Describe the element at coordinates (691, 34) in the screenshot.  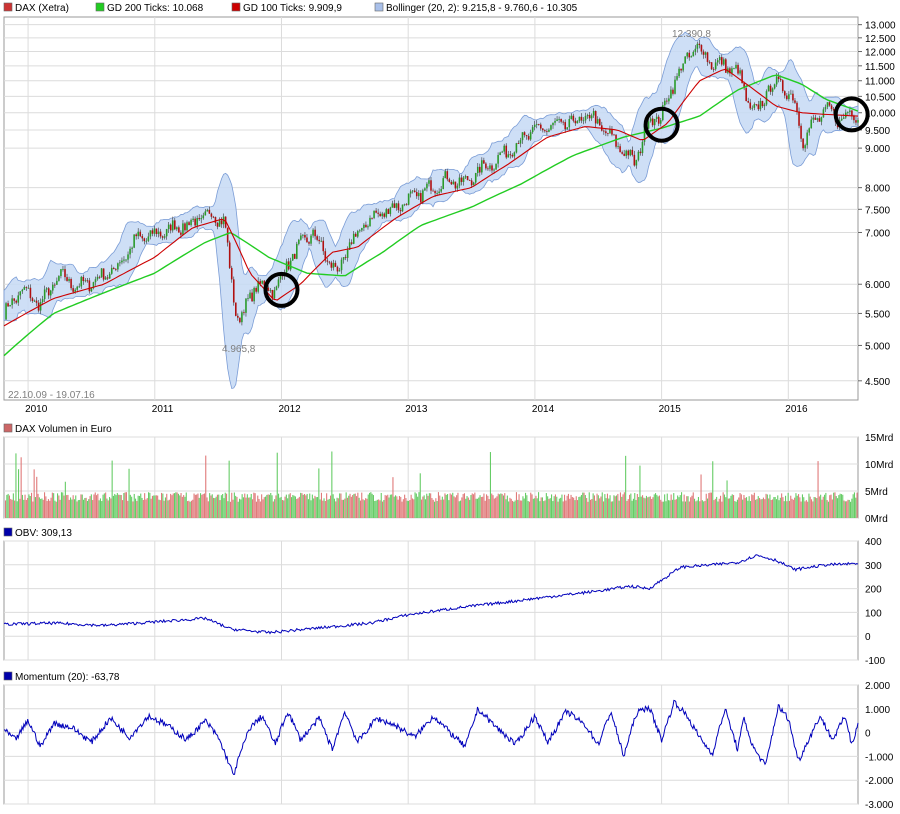
I see `high-annotation: 12.390,8` at that location.